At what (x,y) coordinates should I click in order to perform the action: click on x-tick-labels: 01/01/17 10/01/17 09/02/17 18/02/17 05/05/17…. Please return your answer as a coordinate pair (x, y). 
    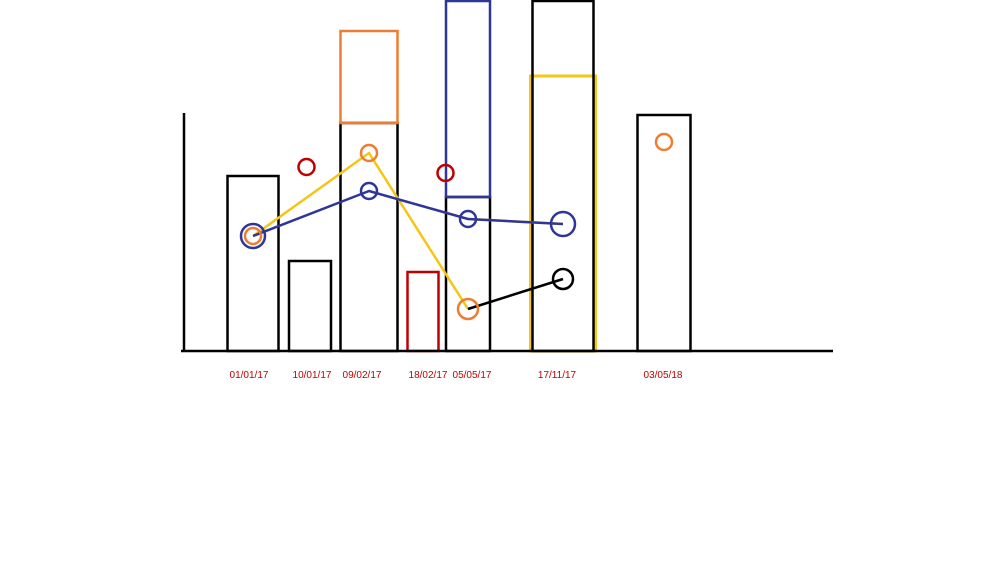
    Looking at the image, I should click on (456, 375).